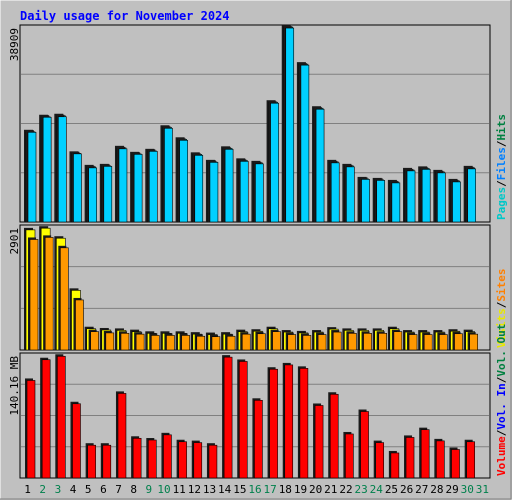 The width and height of the screenshot is (512, 500). What do you see at coordinates (133, 489) in the screenshot?
I see `day-tick-label: 8` at bounding box center [133, 489].